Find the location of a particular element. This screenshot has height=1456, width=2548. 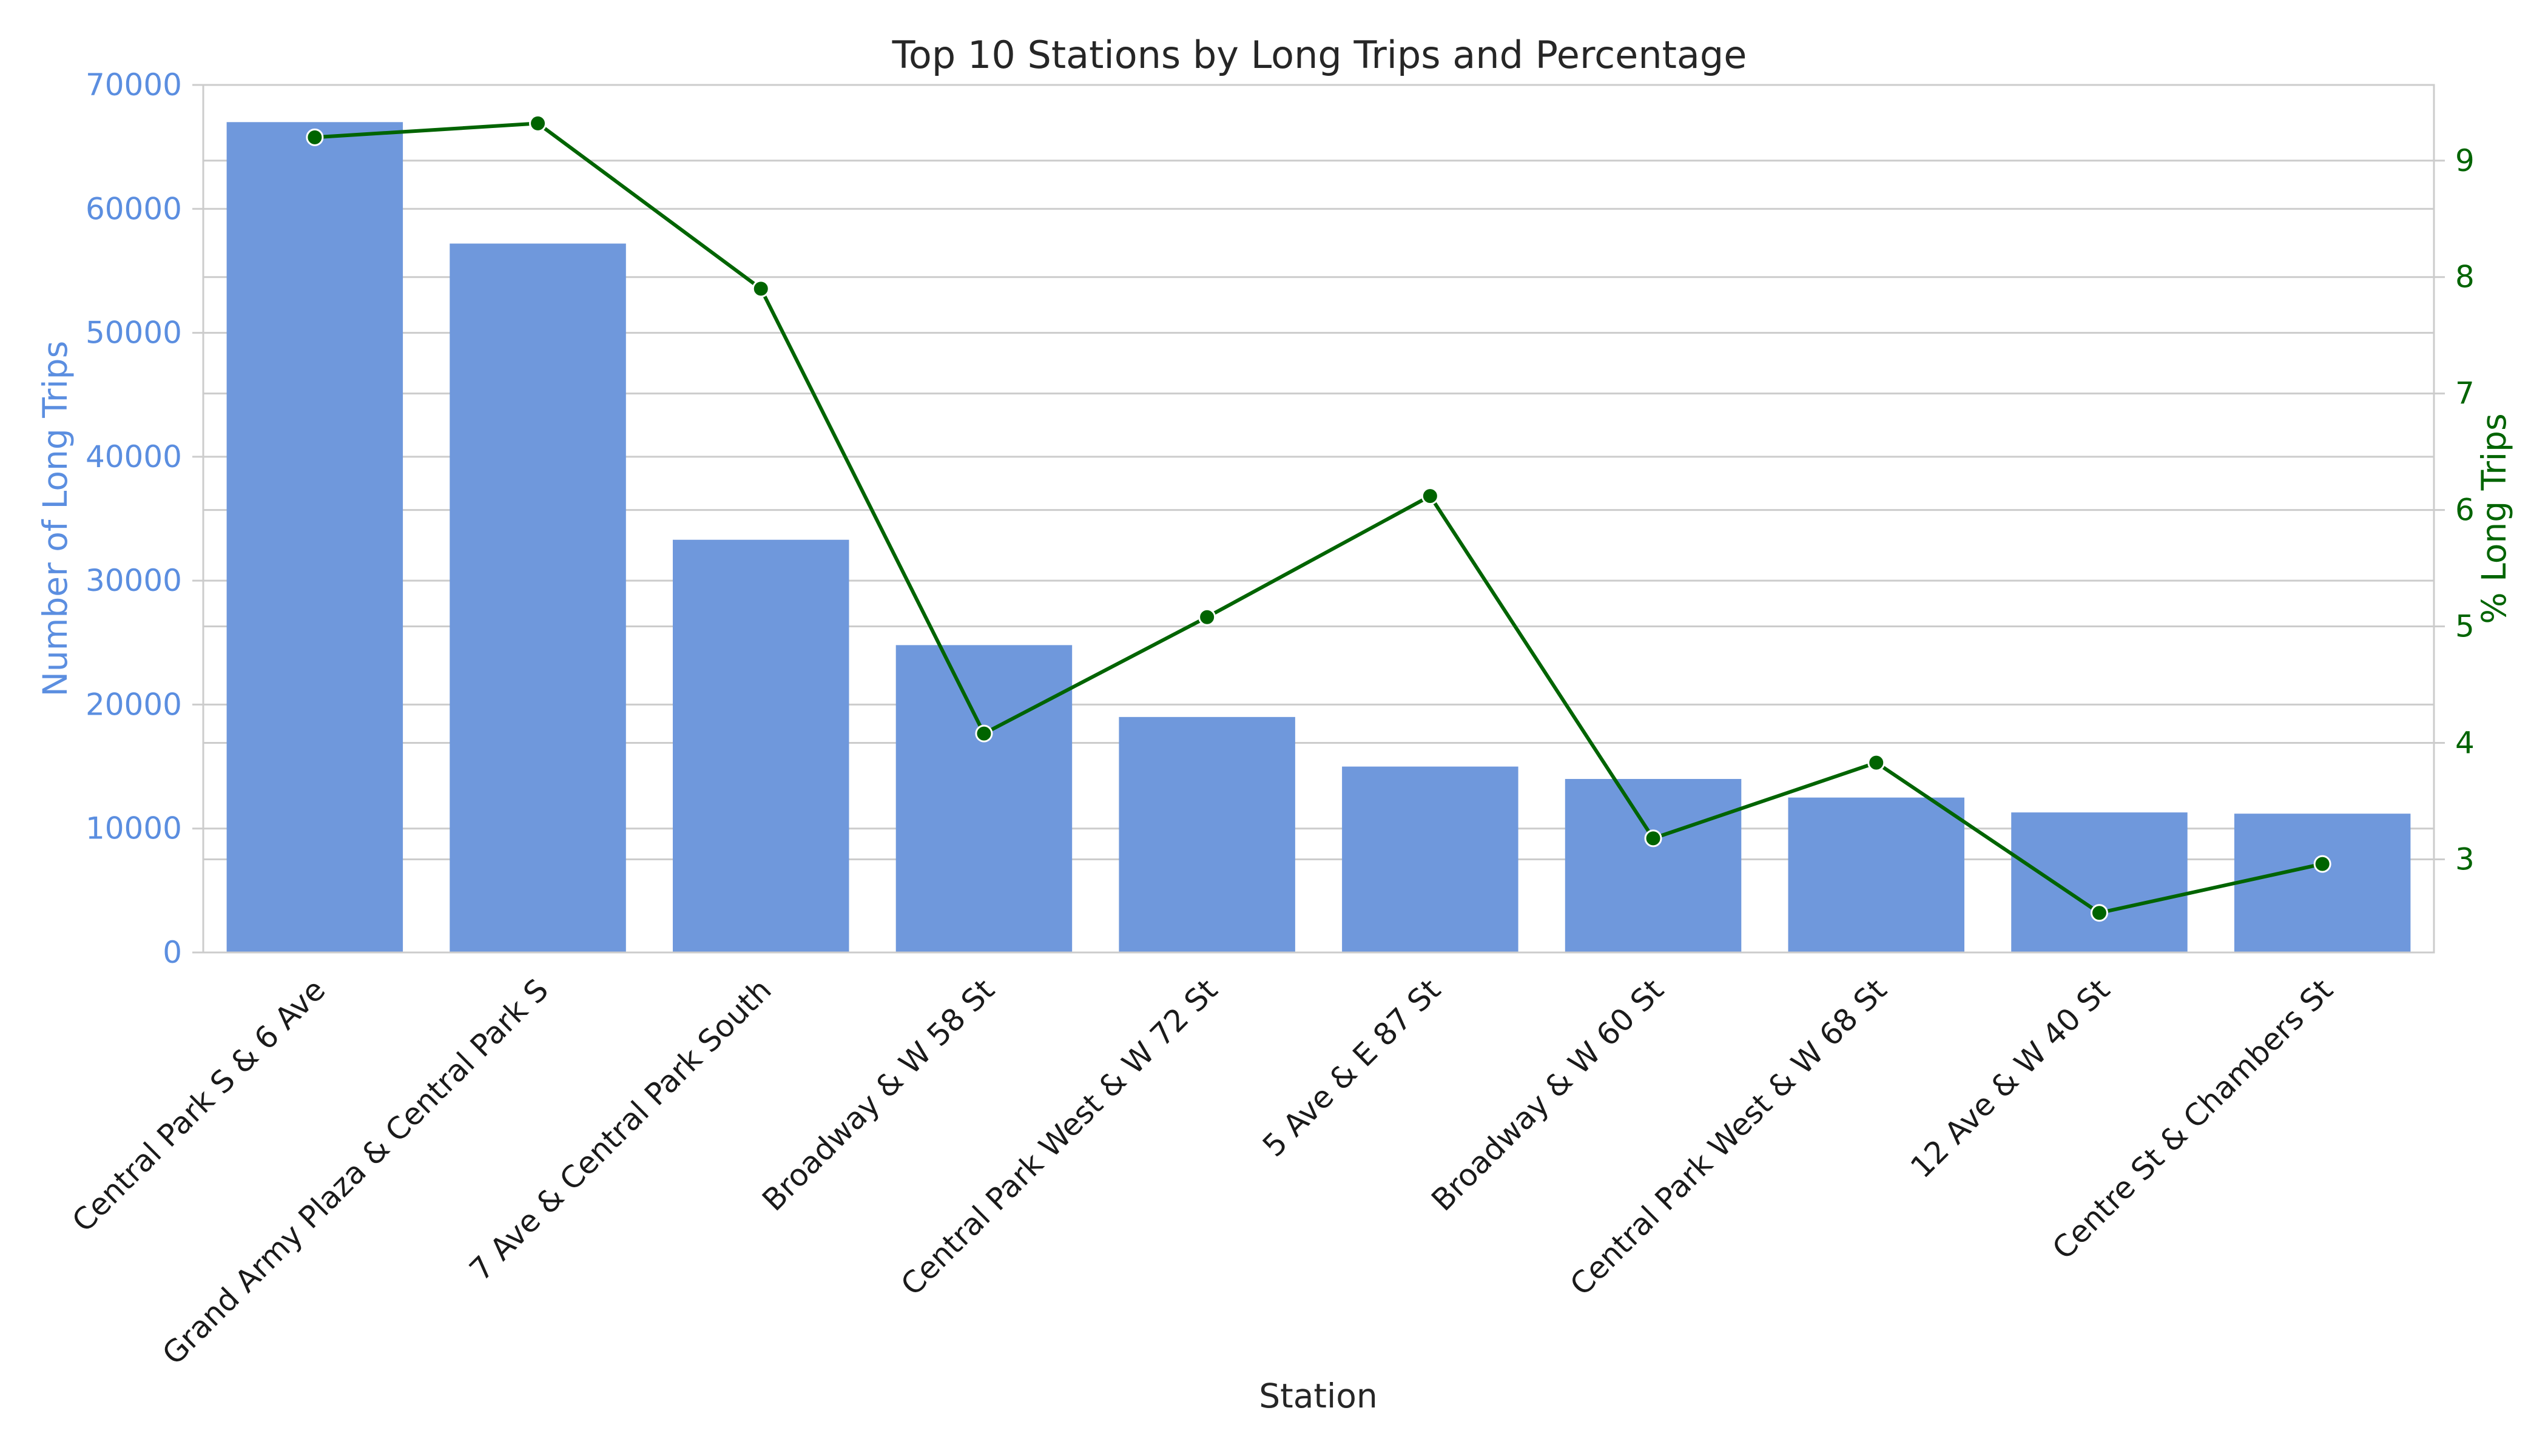

left-tick-label: 40000 is located at coordinates (134, 456).